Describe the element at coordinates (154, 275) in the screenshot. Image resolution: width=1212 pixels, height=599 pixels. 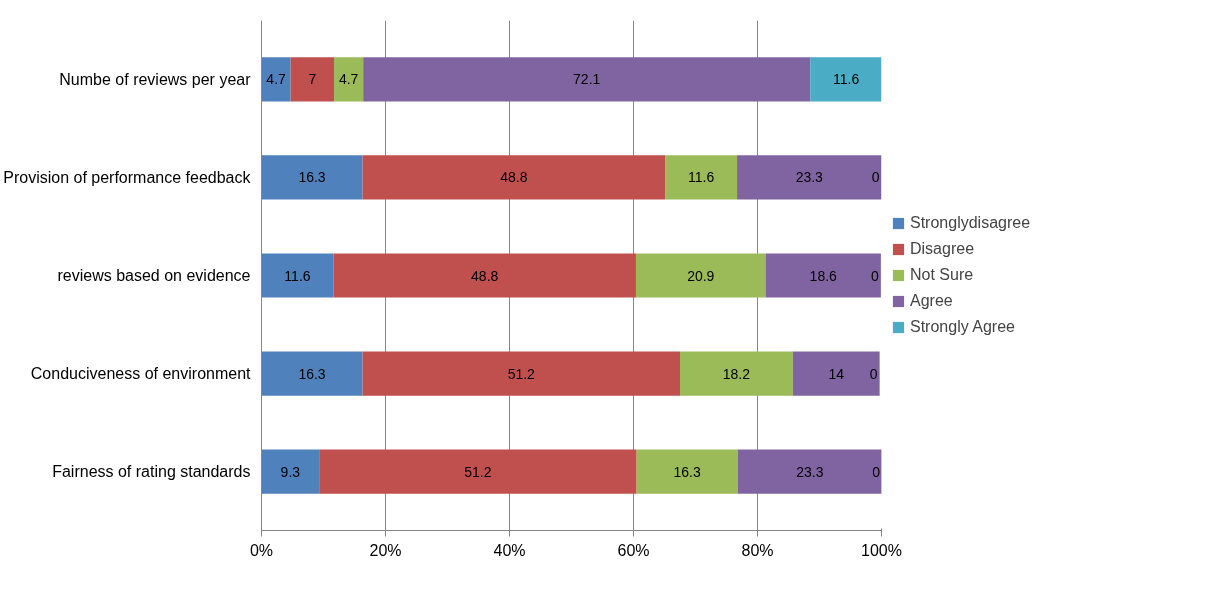
I see `y-tick-label: reviews based on evidence` at that location.